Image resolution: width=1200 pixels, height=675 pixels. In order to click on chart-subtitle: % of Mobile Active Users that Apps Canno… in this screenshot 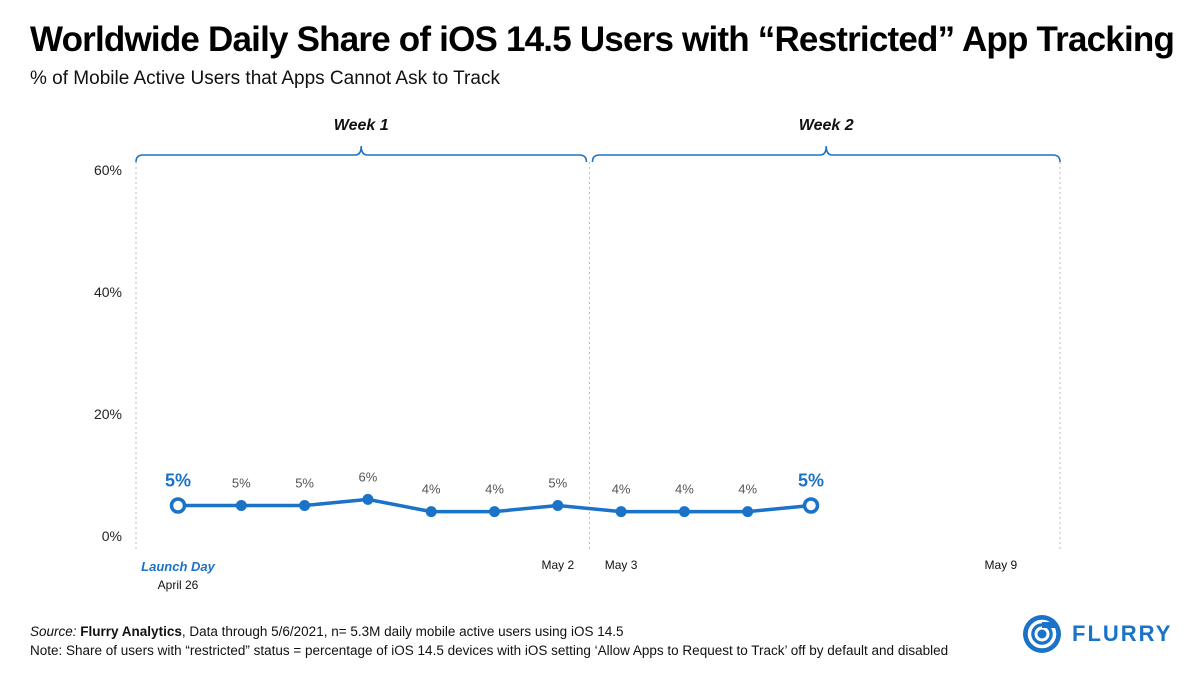, I will do `click(265, 78)`.